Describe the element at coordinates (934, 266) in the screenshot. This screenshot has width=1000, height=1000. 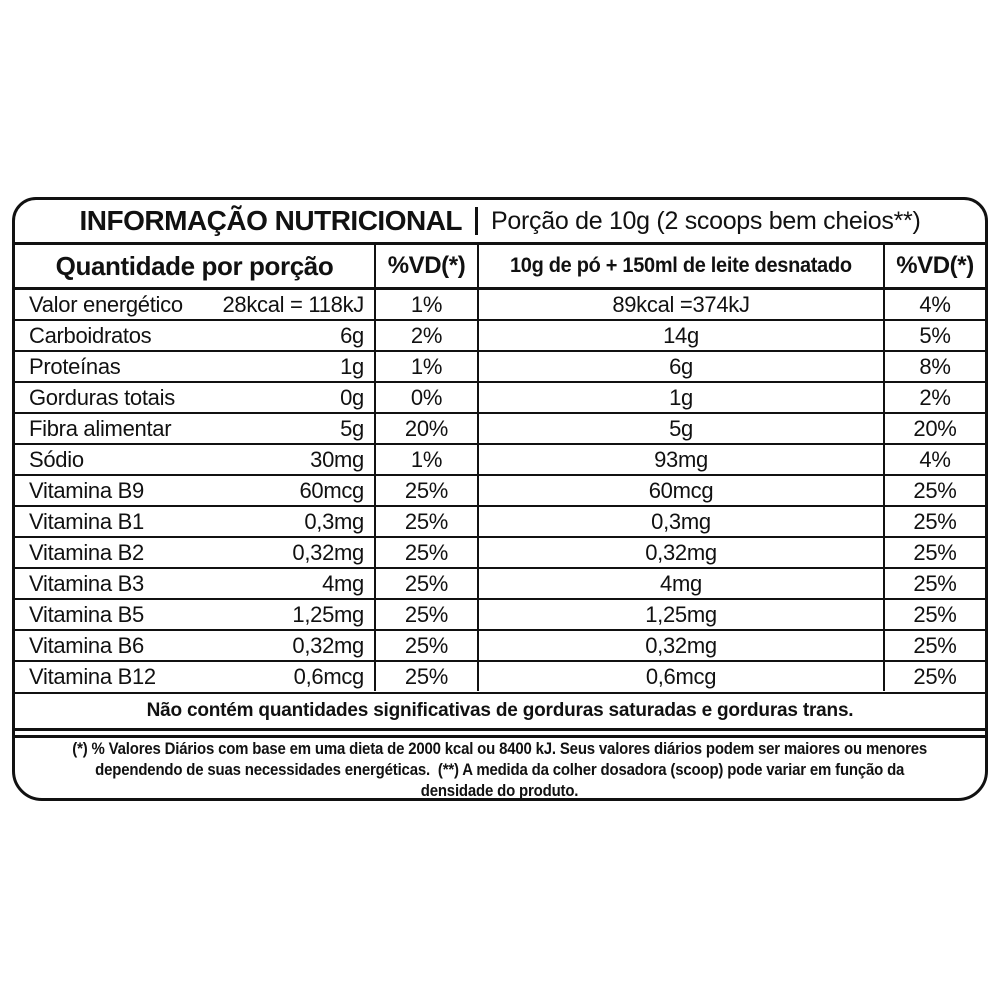
I see `header-vd-milk: %VD(*)` at that location.